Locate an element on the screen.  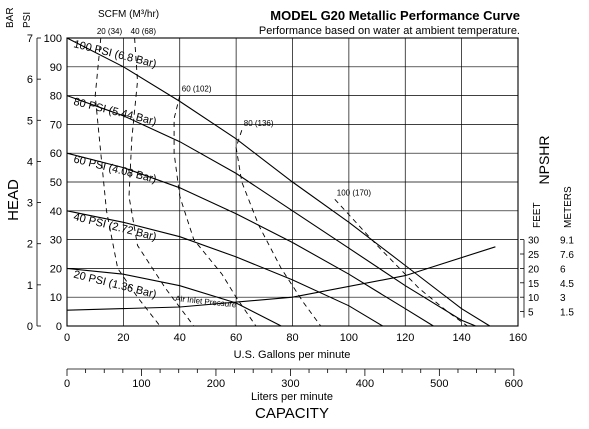
x-tick-label-gpm: 40 is located at coordinates (180, 338).